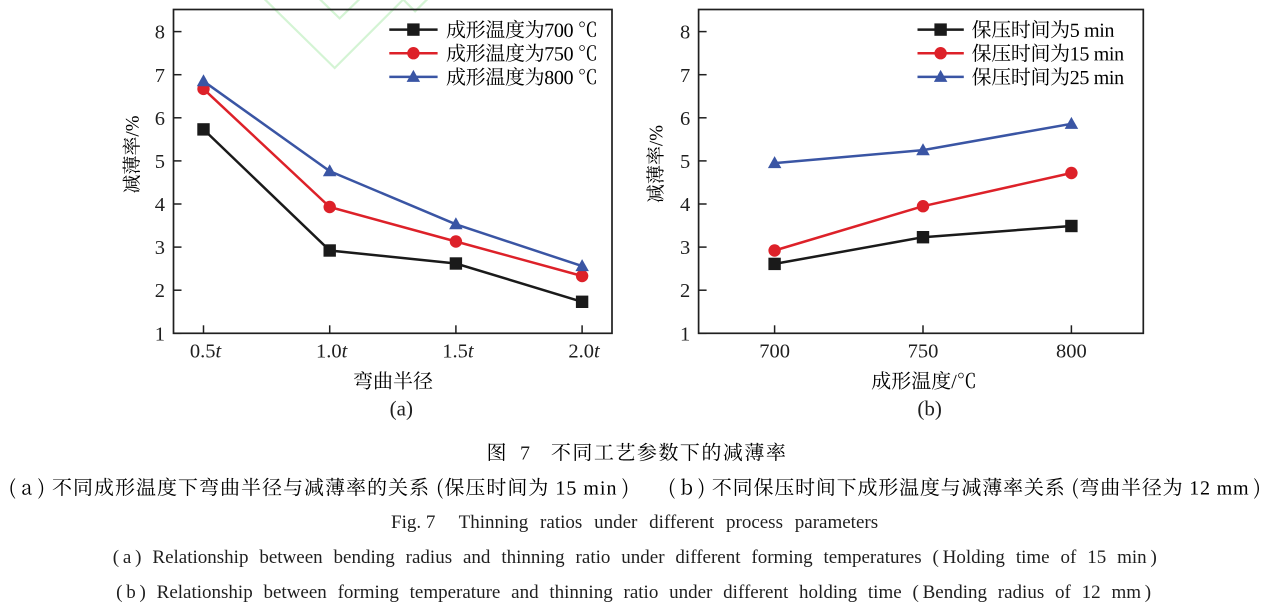 This screenshot has width=1263, height=612. What do you see at coordinates (584, 351) in the screenshot?
I see `svg-text: 2.0t` at bounding box center [584, 351].